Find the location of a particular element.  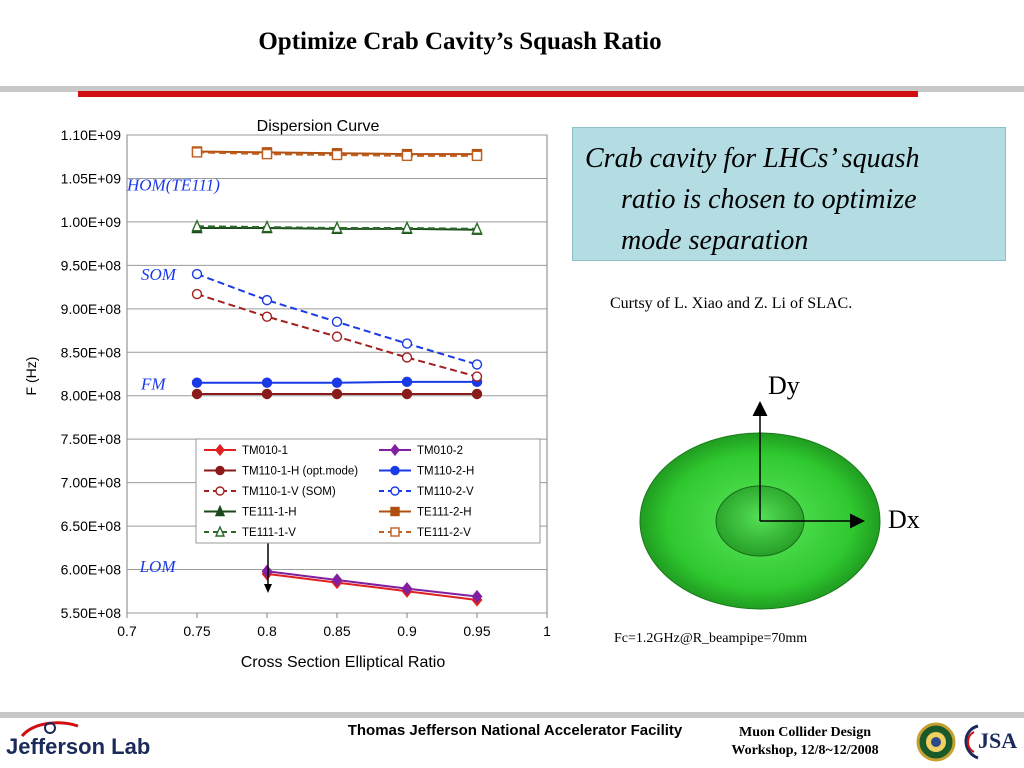

x-axis-label: Cross Section Elliptical Ratio is located at coordinates (343, 662).